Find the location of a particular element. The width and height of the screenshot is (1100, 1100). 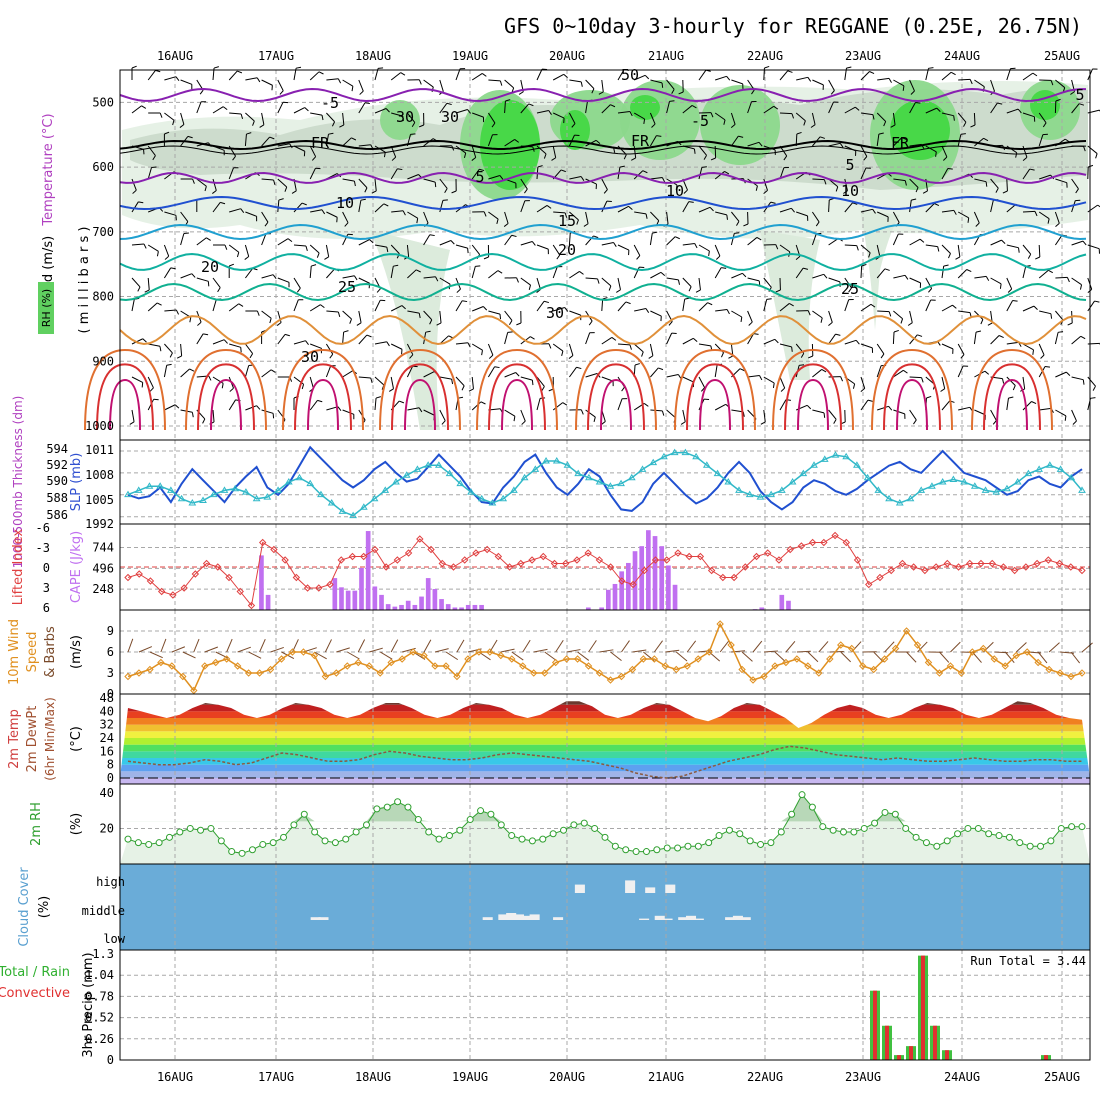

minmax-label: (6hr Min/Max) is located at coordinates (50, 739).